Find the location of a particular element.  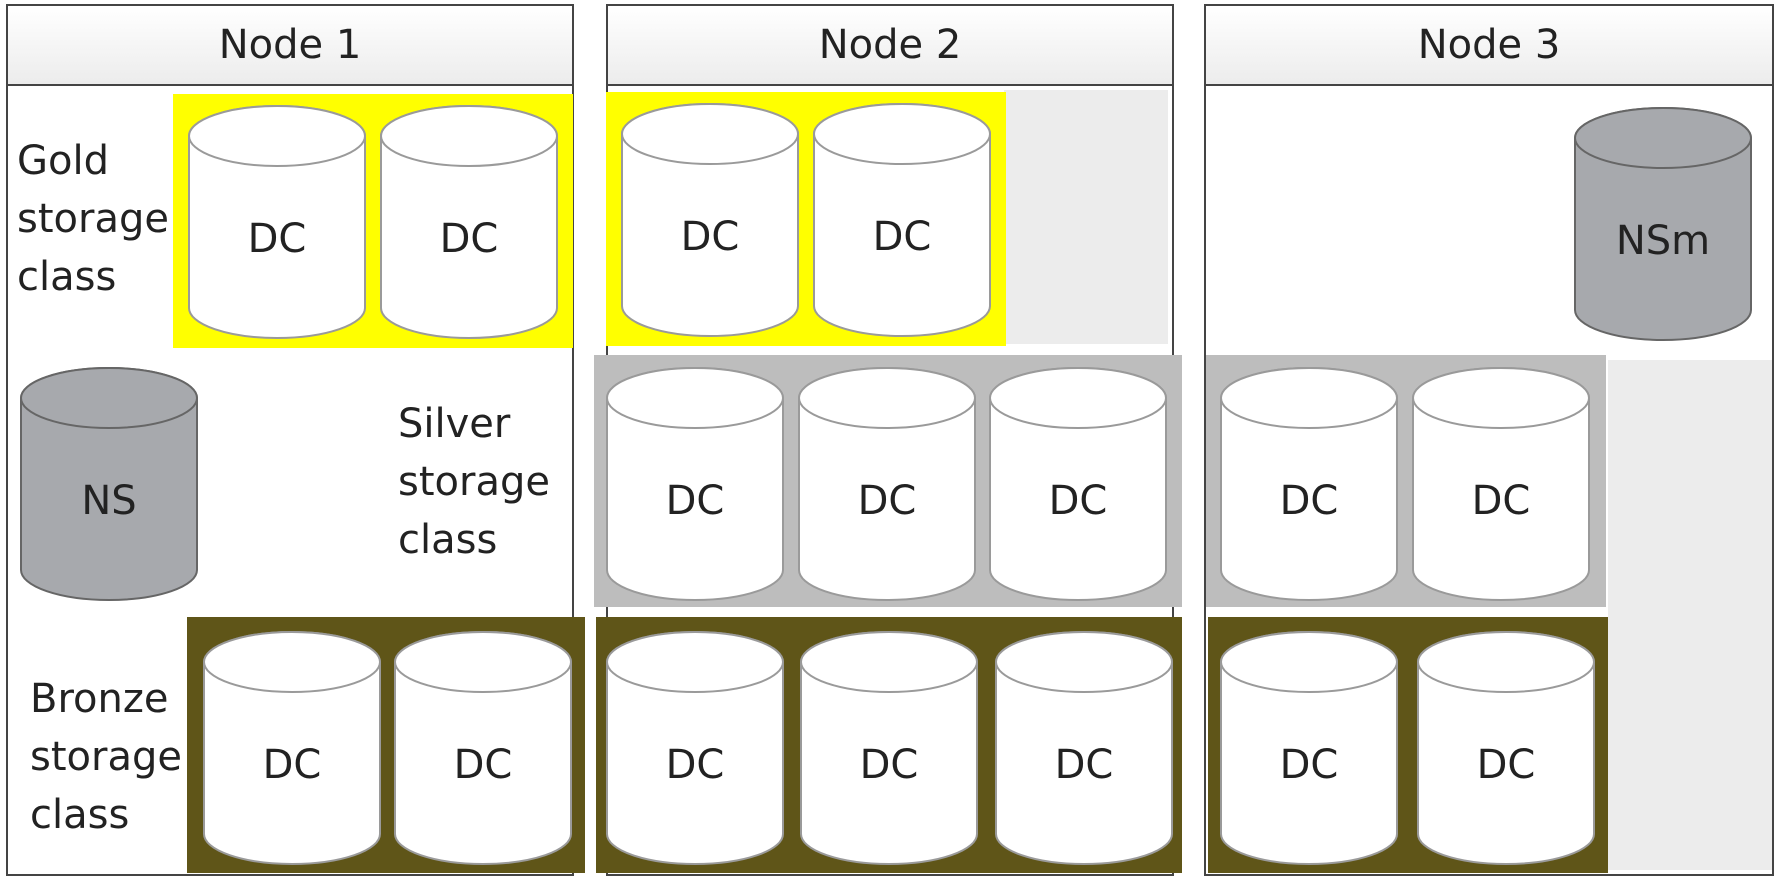

node-2-gold-dc-1: DC is located at coordinates (710, 220).